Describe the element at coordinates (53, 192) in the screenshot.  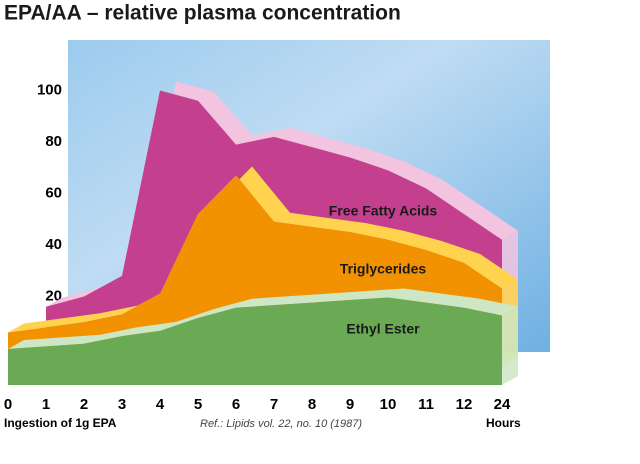
I see `y-tick-label: 60` at that location.